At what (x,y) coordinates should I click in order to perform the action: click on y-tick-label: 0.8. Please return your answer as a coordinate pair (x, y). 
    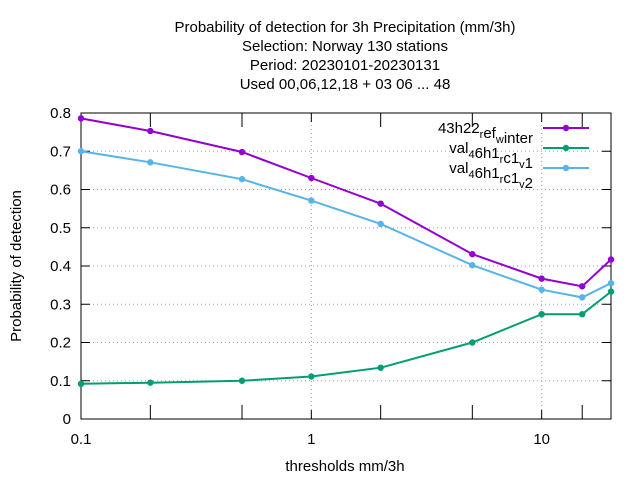
    Looking at the image, I should click on (60, 113).